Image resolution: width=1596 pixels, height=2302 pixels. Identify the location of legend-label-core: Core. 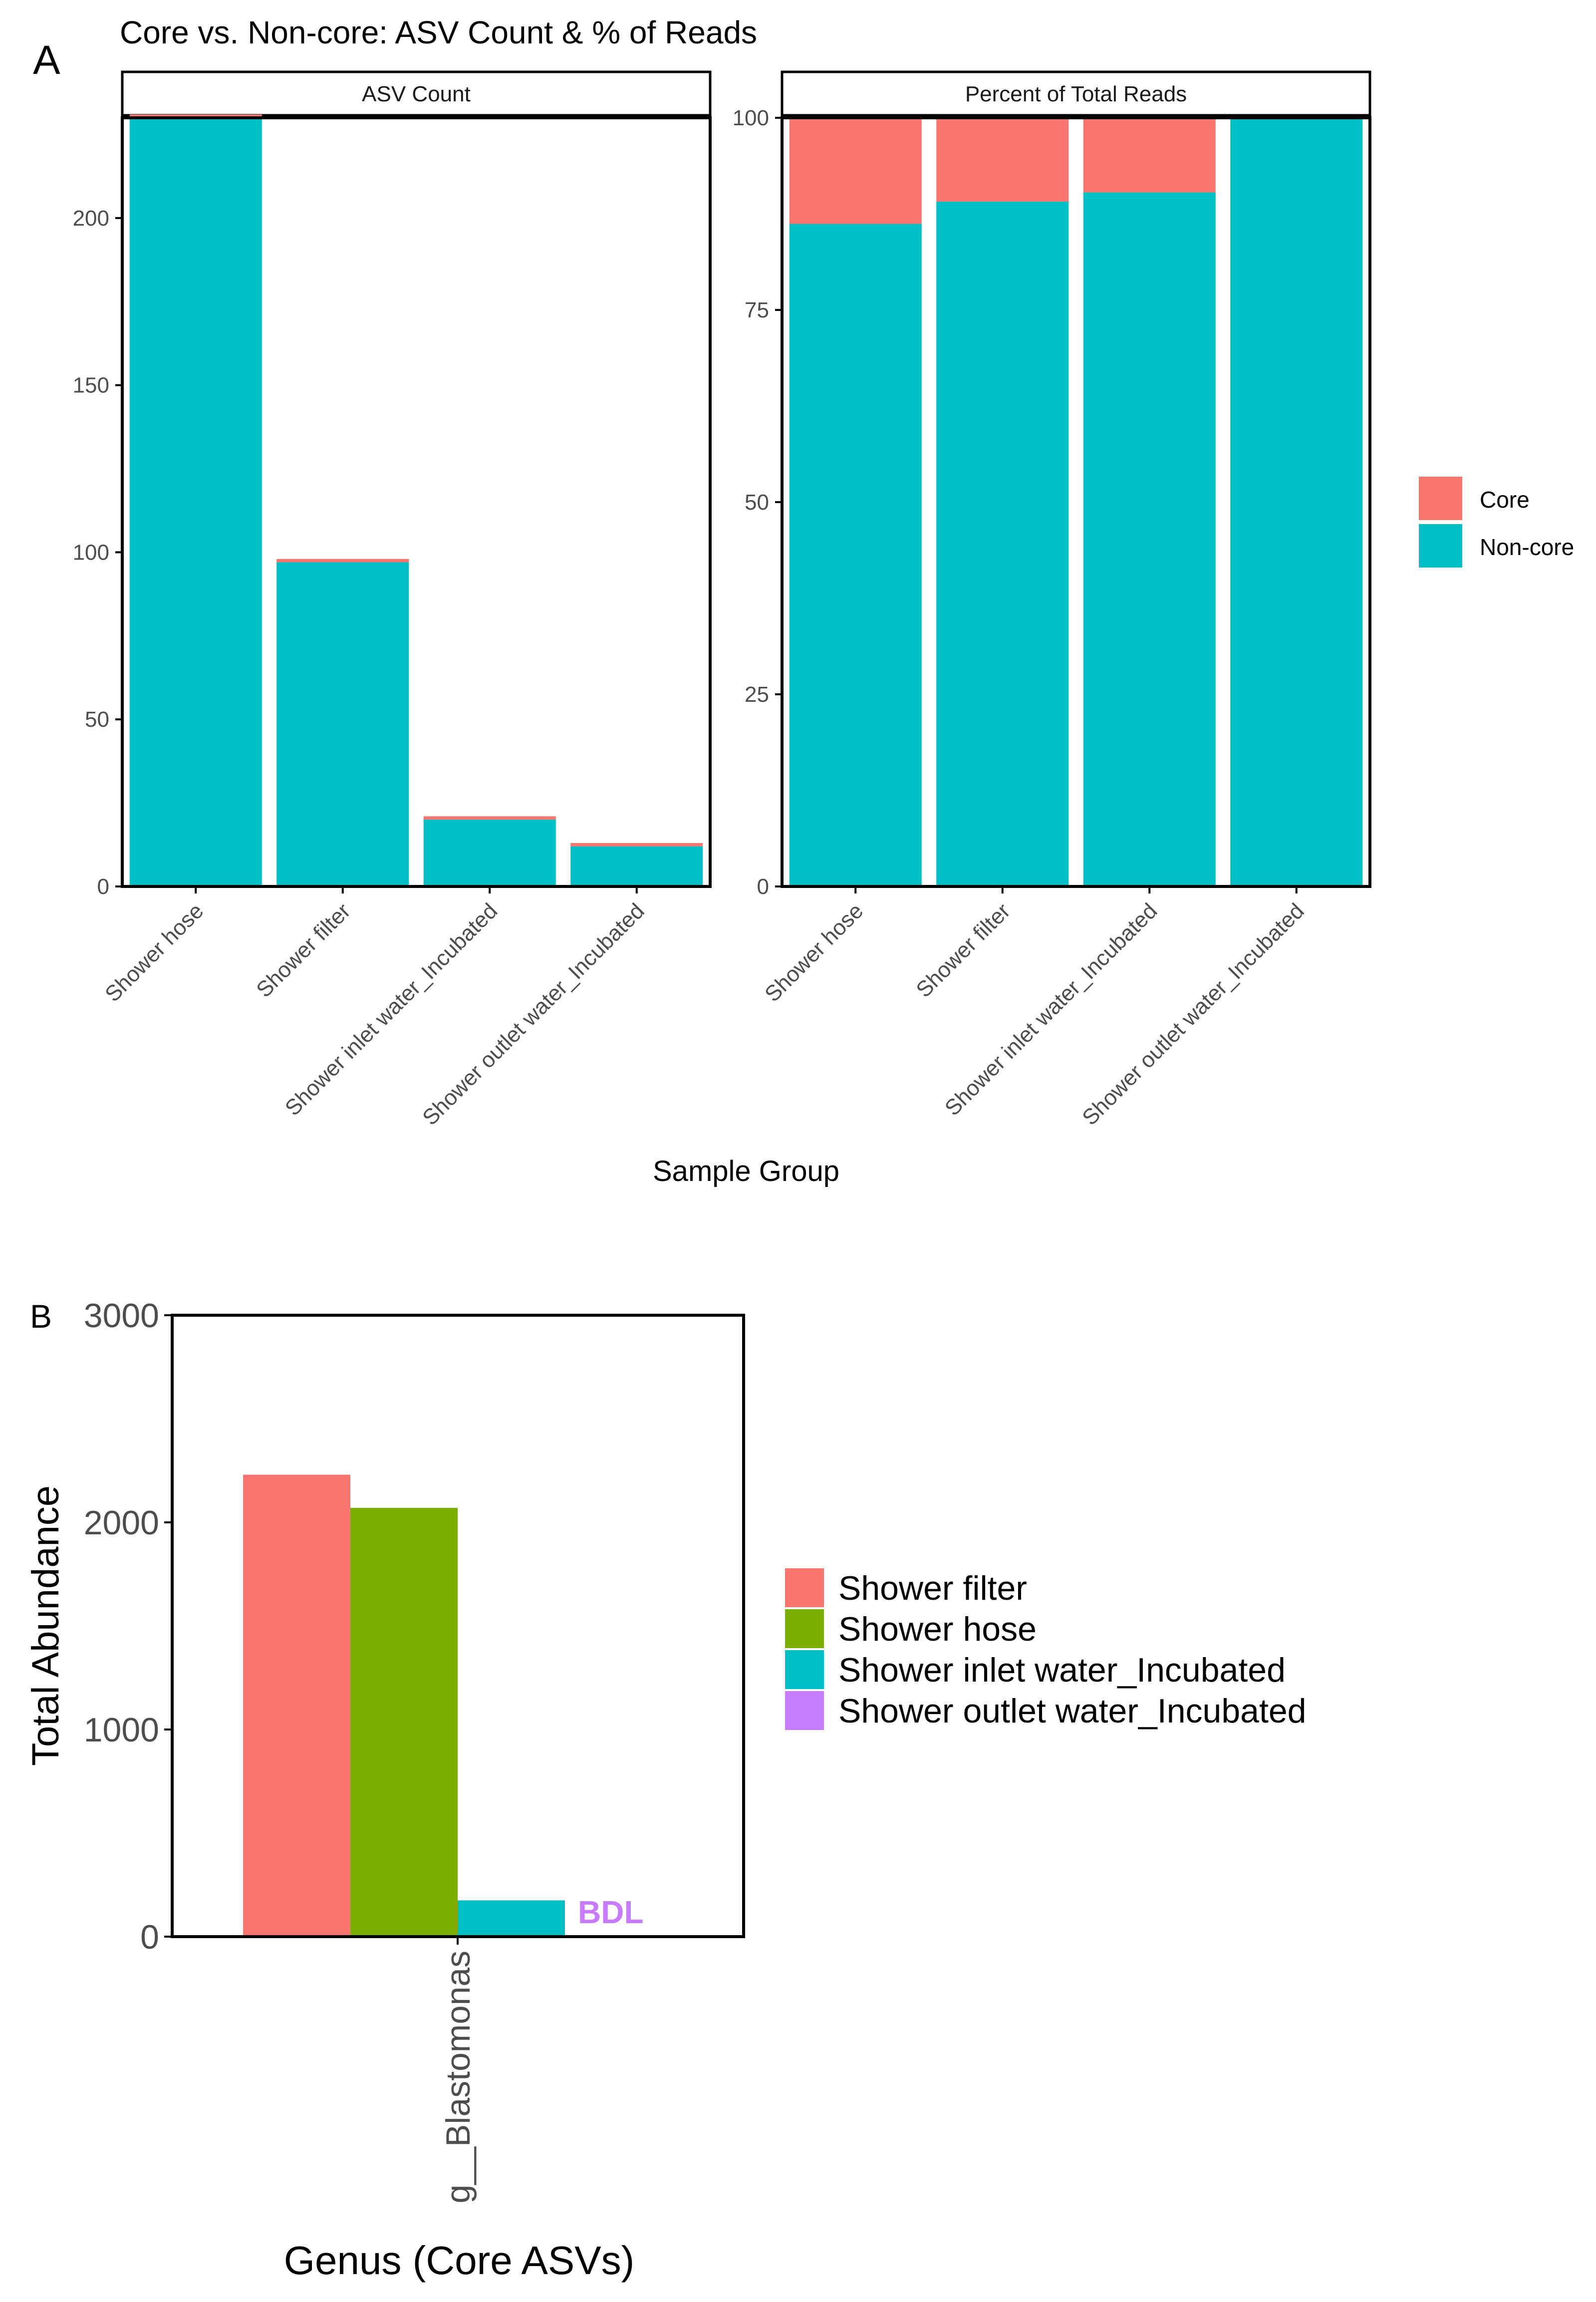
(1505, 500).